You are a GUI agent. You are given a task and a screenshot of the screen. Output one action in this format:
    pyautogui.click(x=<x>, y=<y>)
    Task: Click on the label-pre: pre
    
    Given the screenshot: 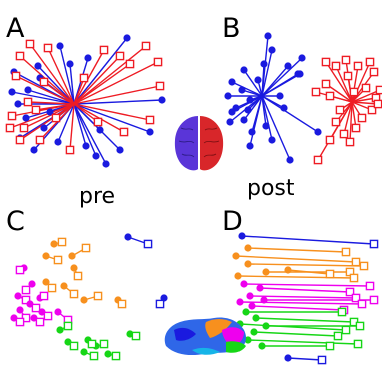 What is the action you would take?
    pyautogui.click(x=97, y=196)
    